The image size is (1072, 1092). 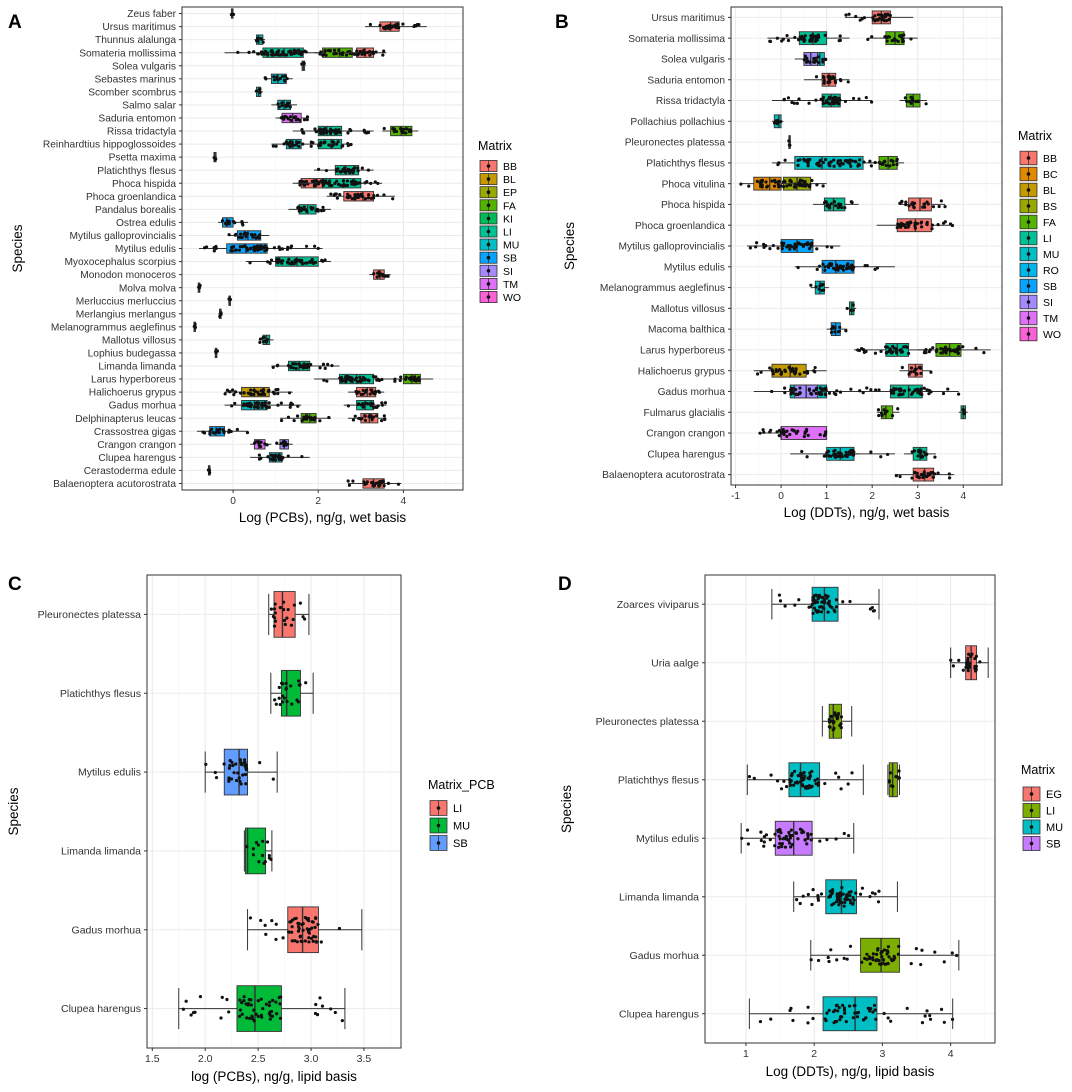 What do you see at coordinates (132, 393) in the screenshot?
I see `y-tick-label: Halichoerus grypus` at bounding box center [132, 393].